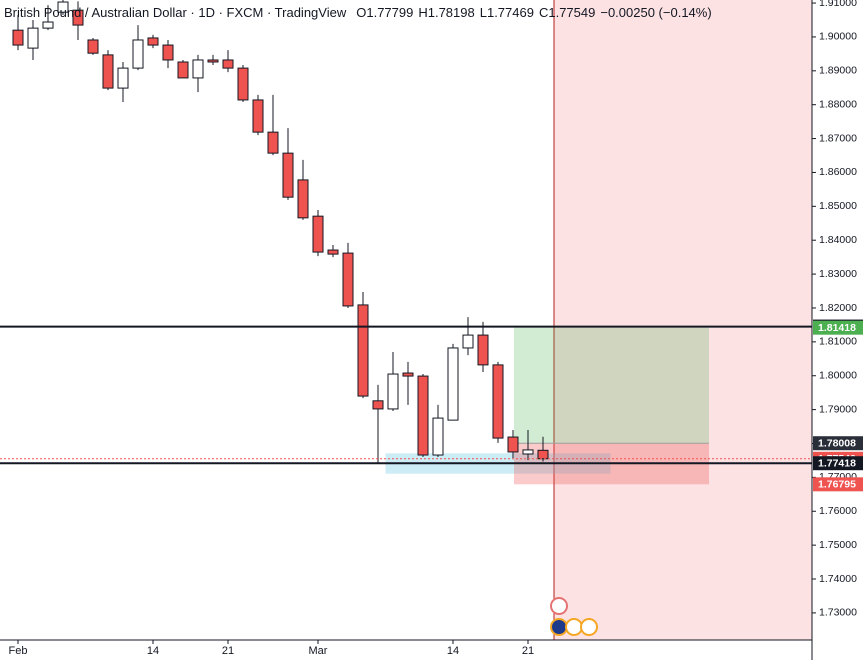 This screenshot has width=864, height=665. Describe the element at coordinates (838, 37) in the screenshot. I see `y-tick-label: 1.90000` at that location.